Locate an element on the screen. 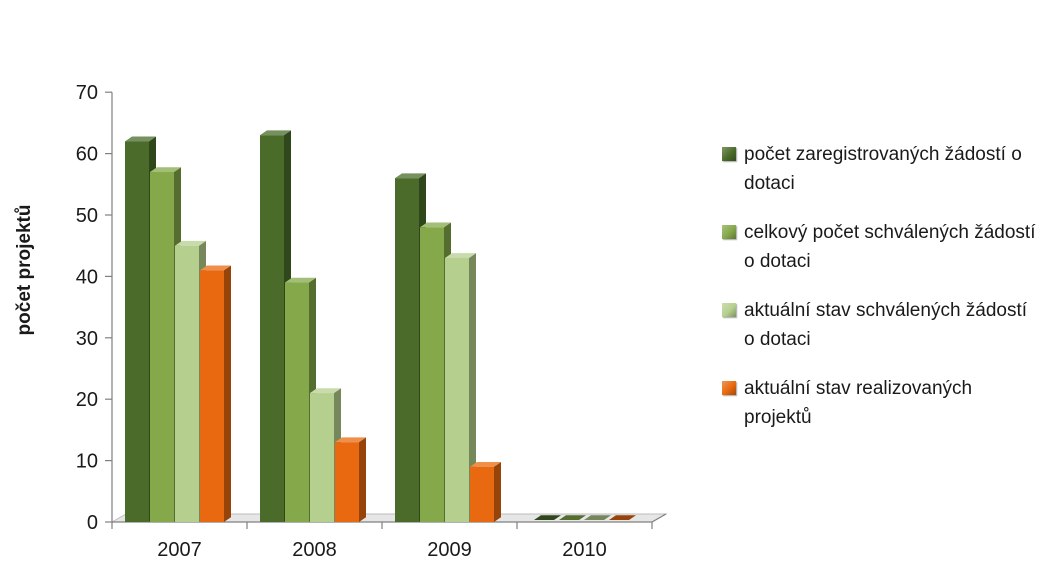  y-axis-label: počet projektů is located at coordinates (24, 270).